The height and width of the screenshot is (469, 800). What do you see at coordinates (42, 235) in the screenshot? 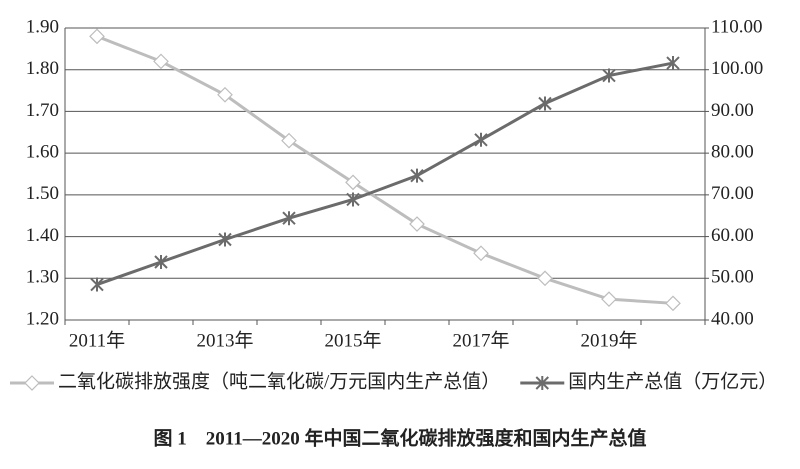
I see `y-tick-label: 1.40` at bounding box center [42, 235].